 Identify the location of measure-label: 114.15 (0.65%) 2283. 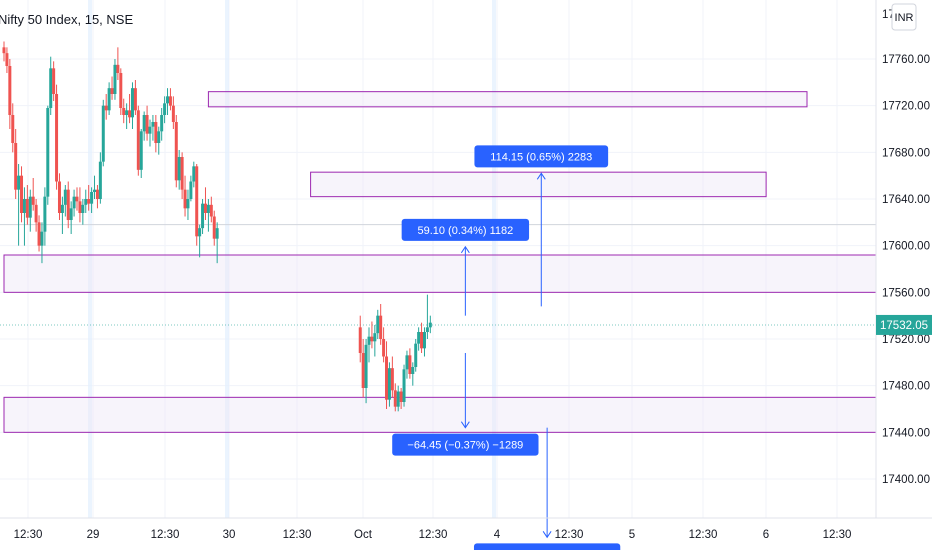
(541, 157).